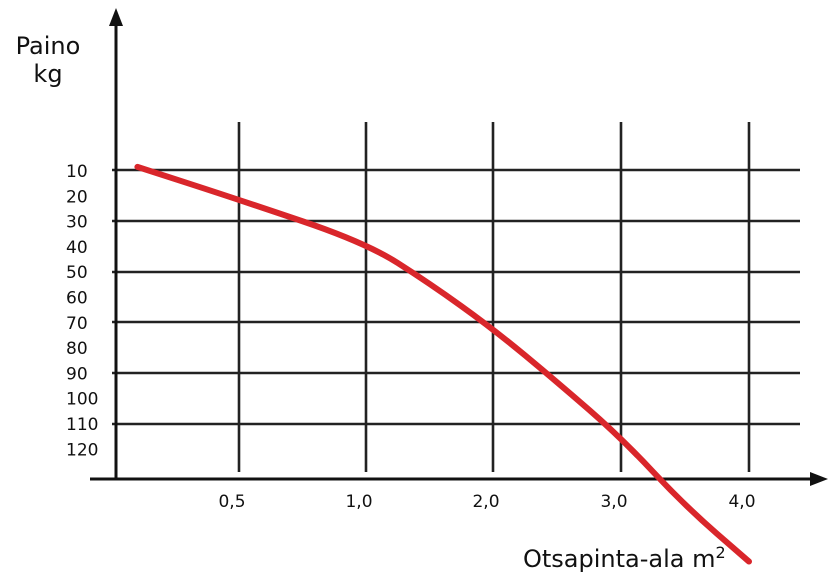  Describe the element at coordinates (77, 172) in the screenshot. I see `y-tick-label-10: 10` at that location.